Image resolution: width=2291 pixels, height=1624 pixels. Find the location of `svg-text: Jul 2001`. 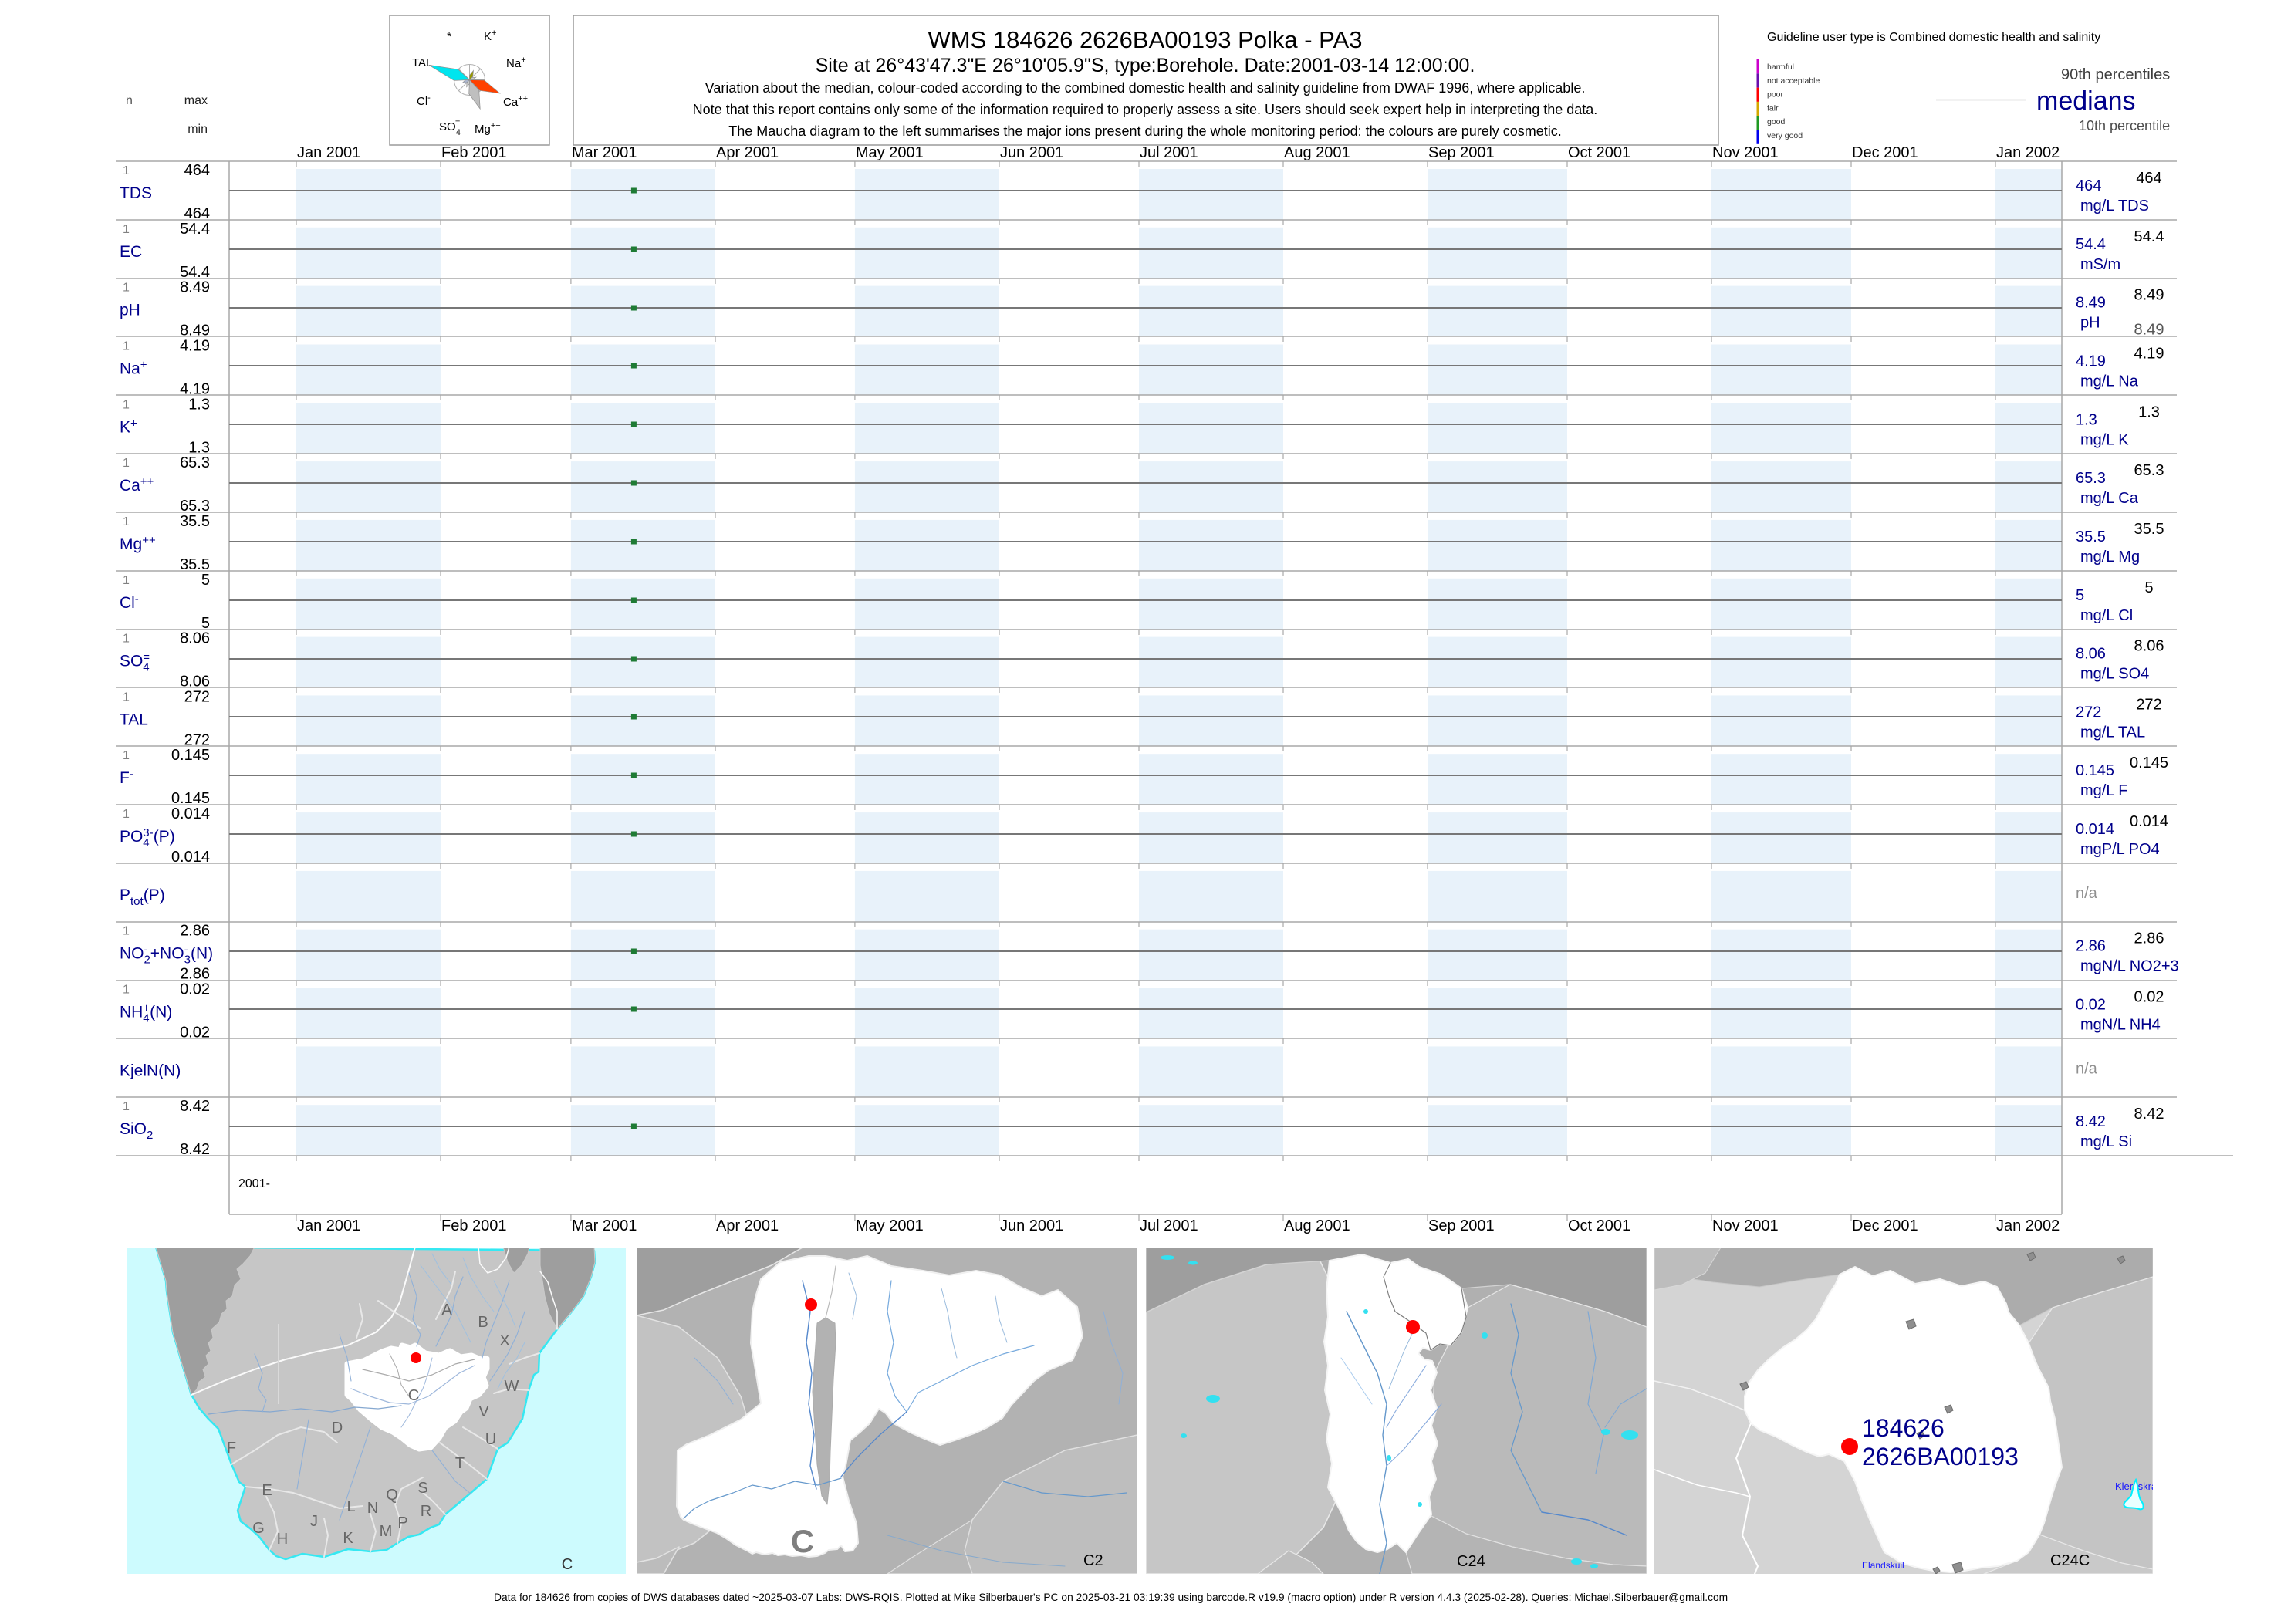

svg-text: Jul 2001 is located at coordinates (1169, 1225).